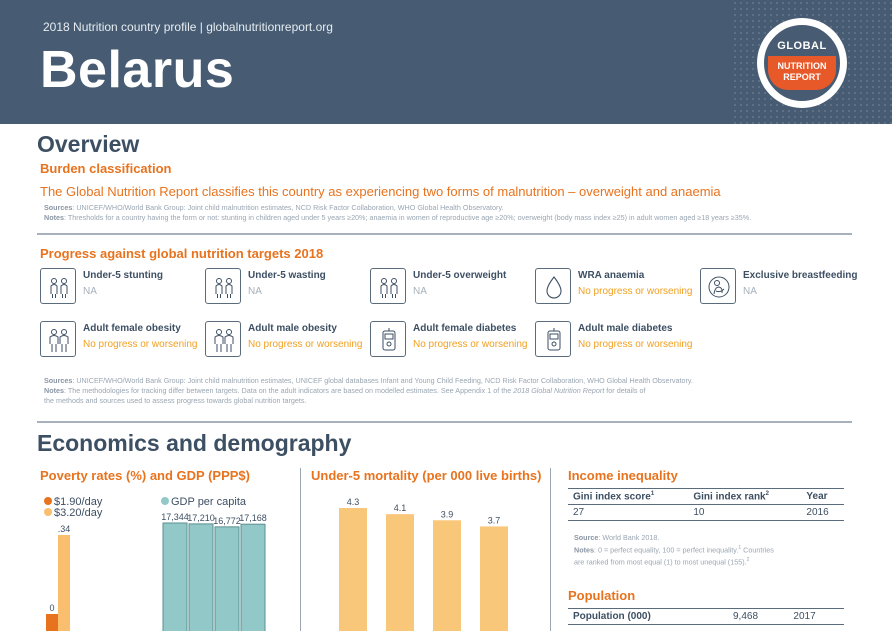 This screenshot has width=892, height=631. Describe the element at coordinates (78, 513) in the screenshot. I see `legend-label: $3.20/day` at that location.